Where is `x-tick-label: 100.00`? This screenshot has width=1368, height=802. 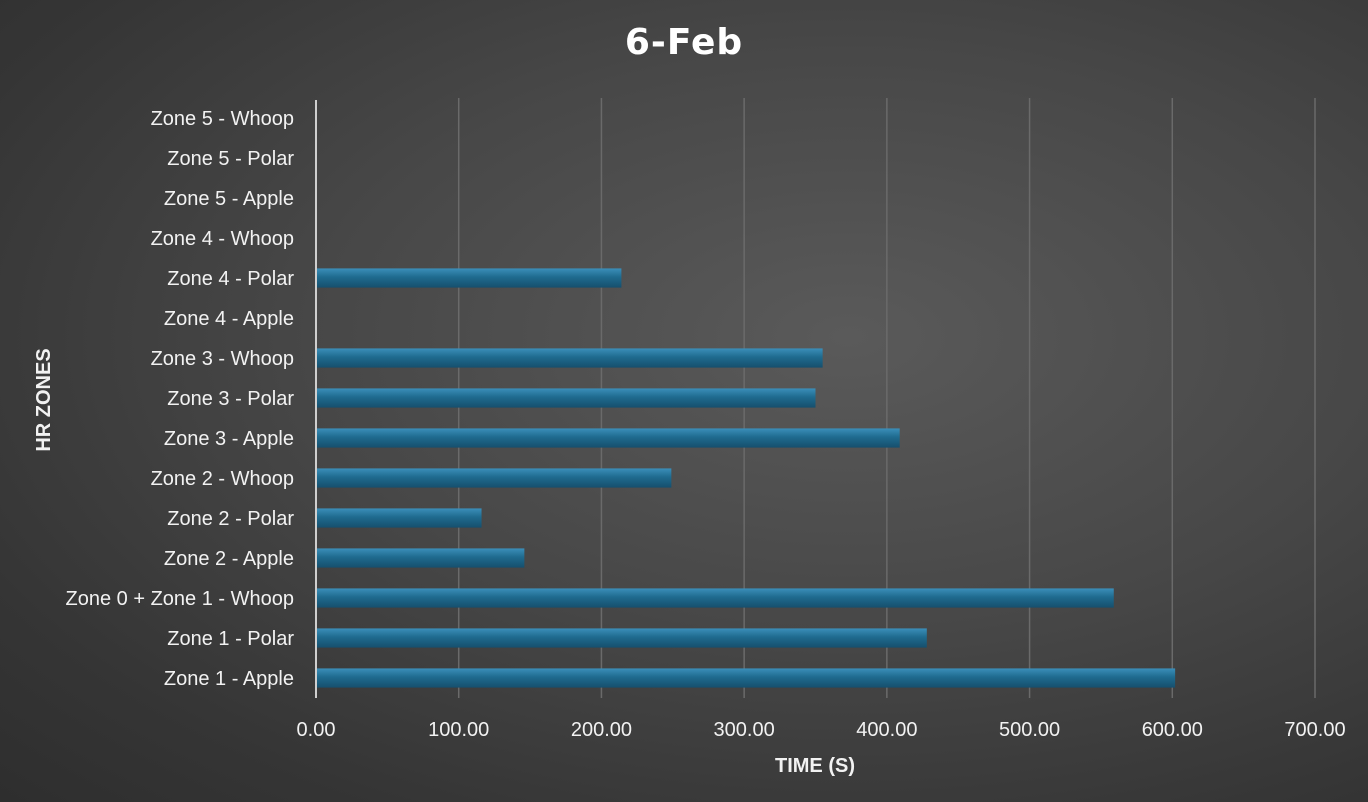
x-tick-label: 100.00 is located at coordinates (458, 730).